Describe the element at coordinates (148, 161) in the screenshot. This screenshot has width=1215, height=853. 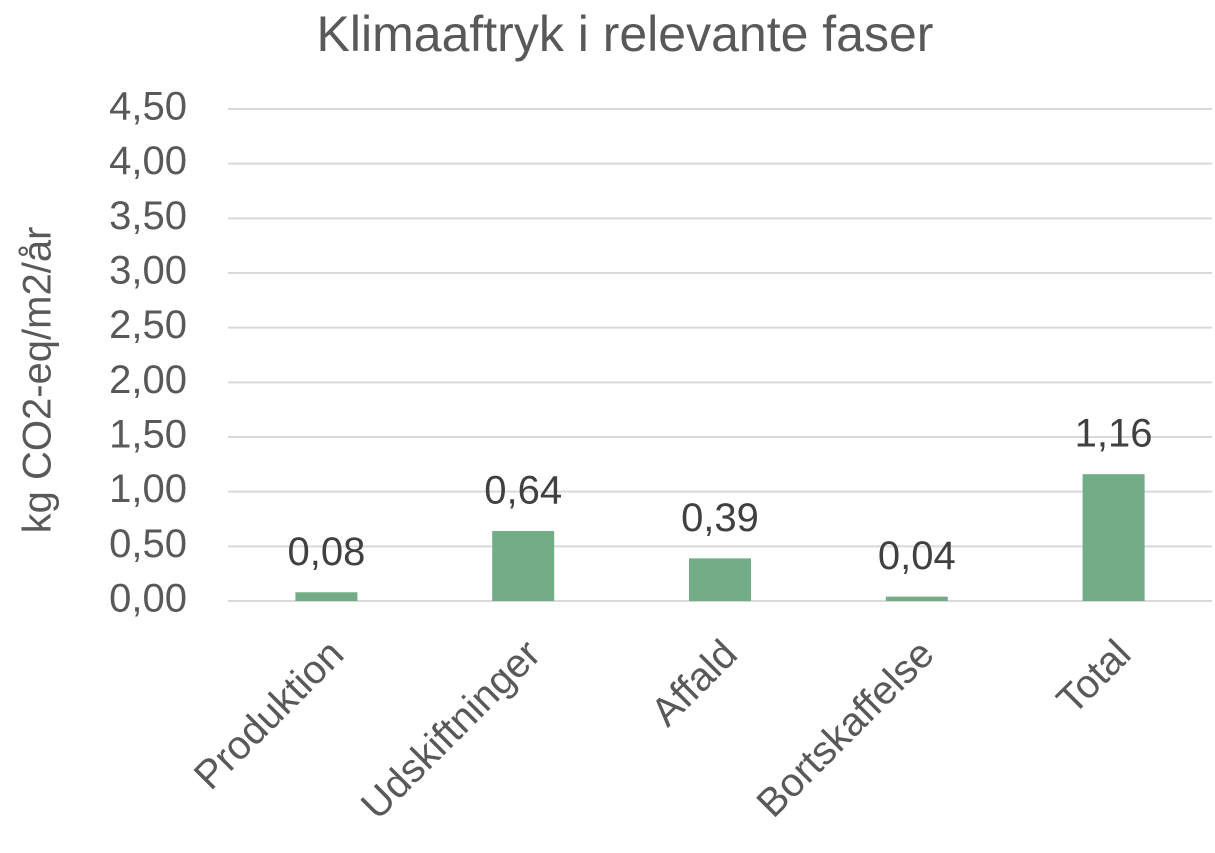
I see `y-tick-label: 4,00` at that location.